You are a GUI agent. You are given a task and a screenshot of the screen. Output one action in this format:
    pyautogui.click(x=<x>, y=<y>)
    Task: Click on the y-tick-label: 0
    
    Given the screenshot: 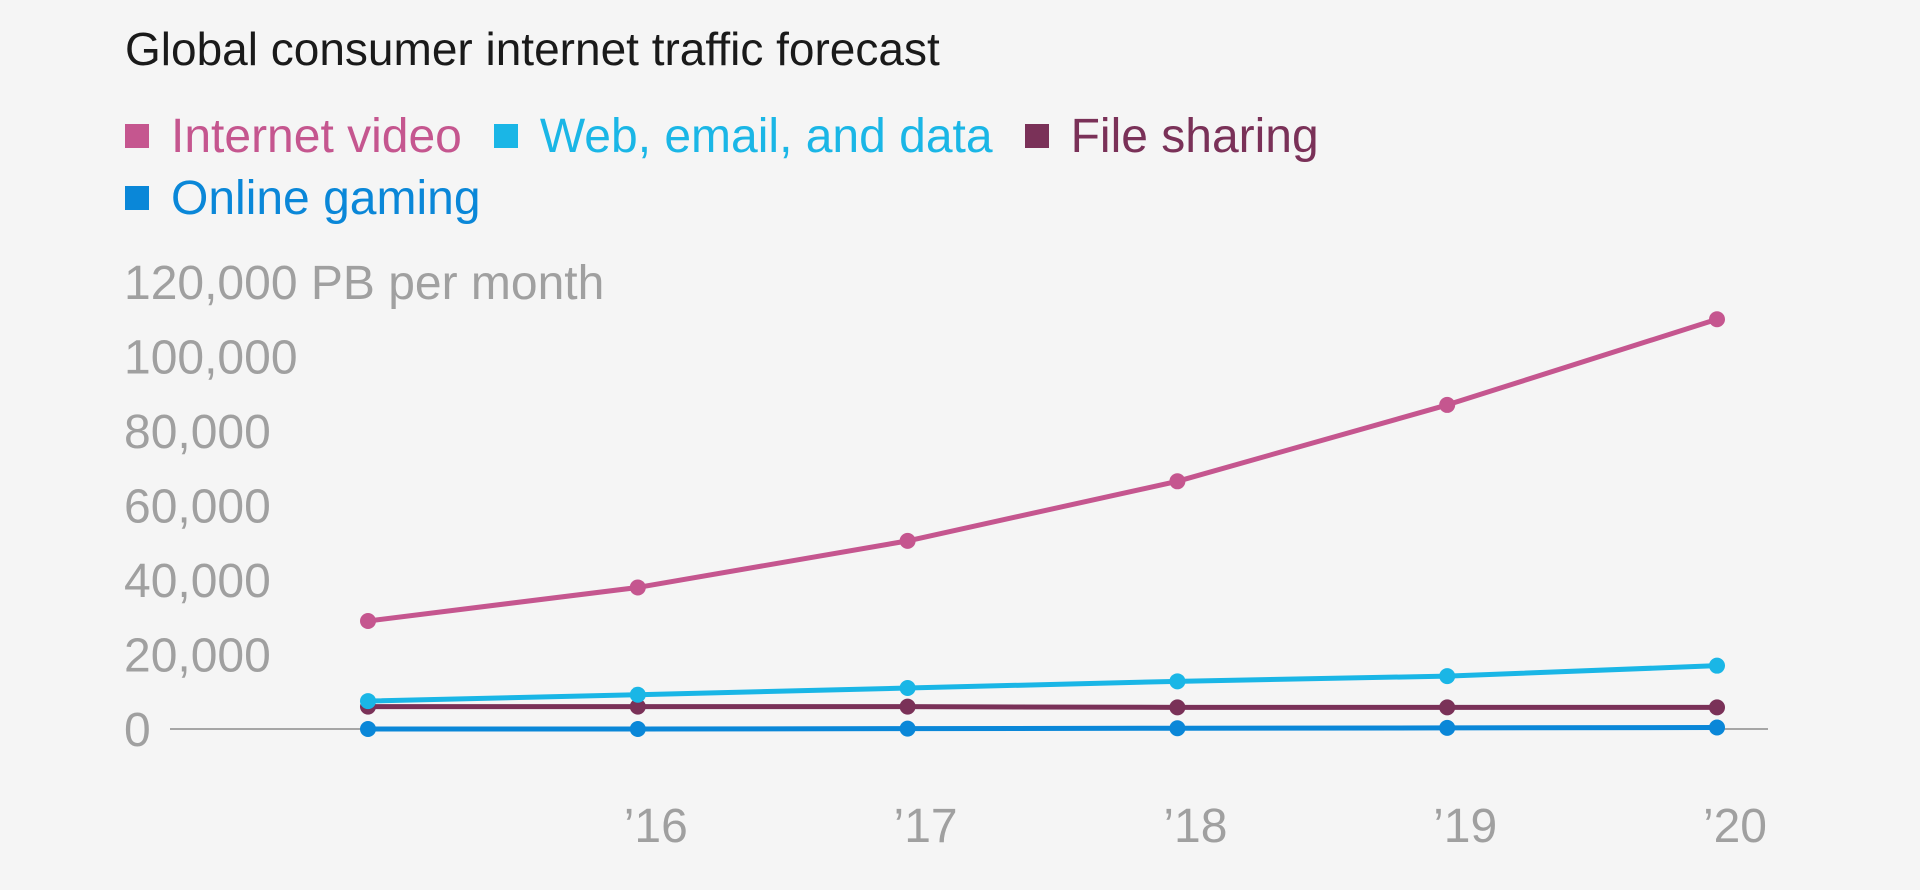 What is the action you would take?
    pyautogui.click(x=137, y=730)
    